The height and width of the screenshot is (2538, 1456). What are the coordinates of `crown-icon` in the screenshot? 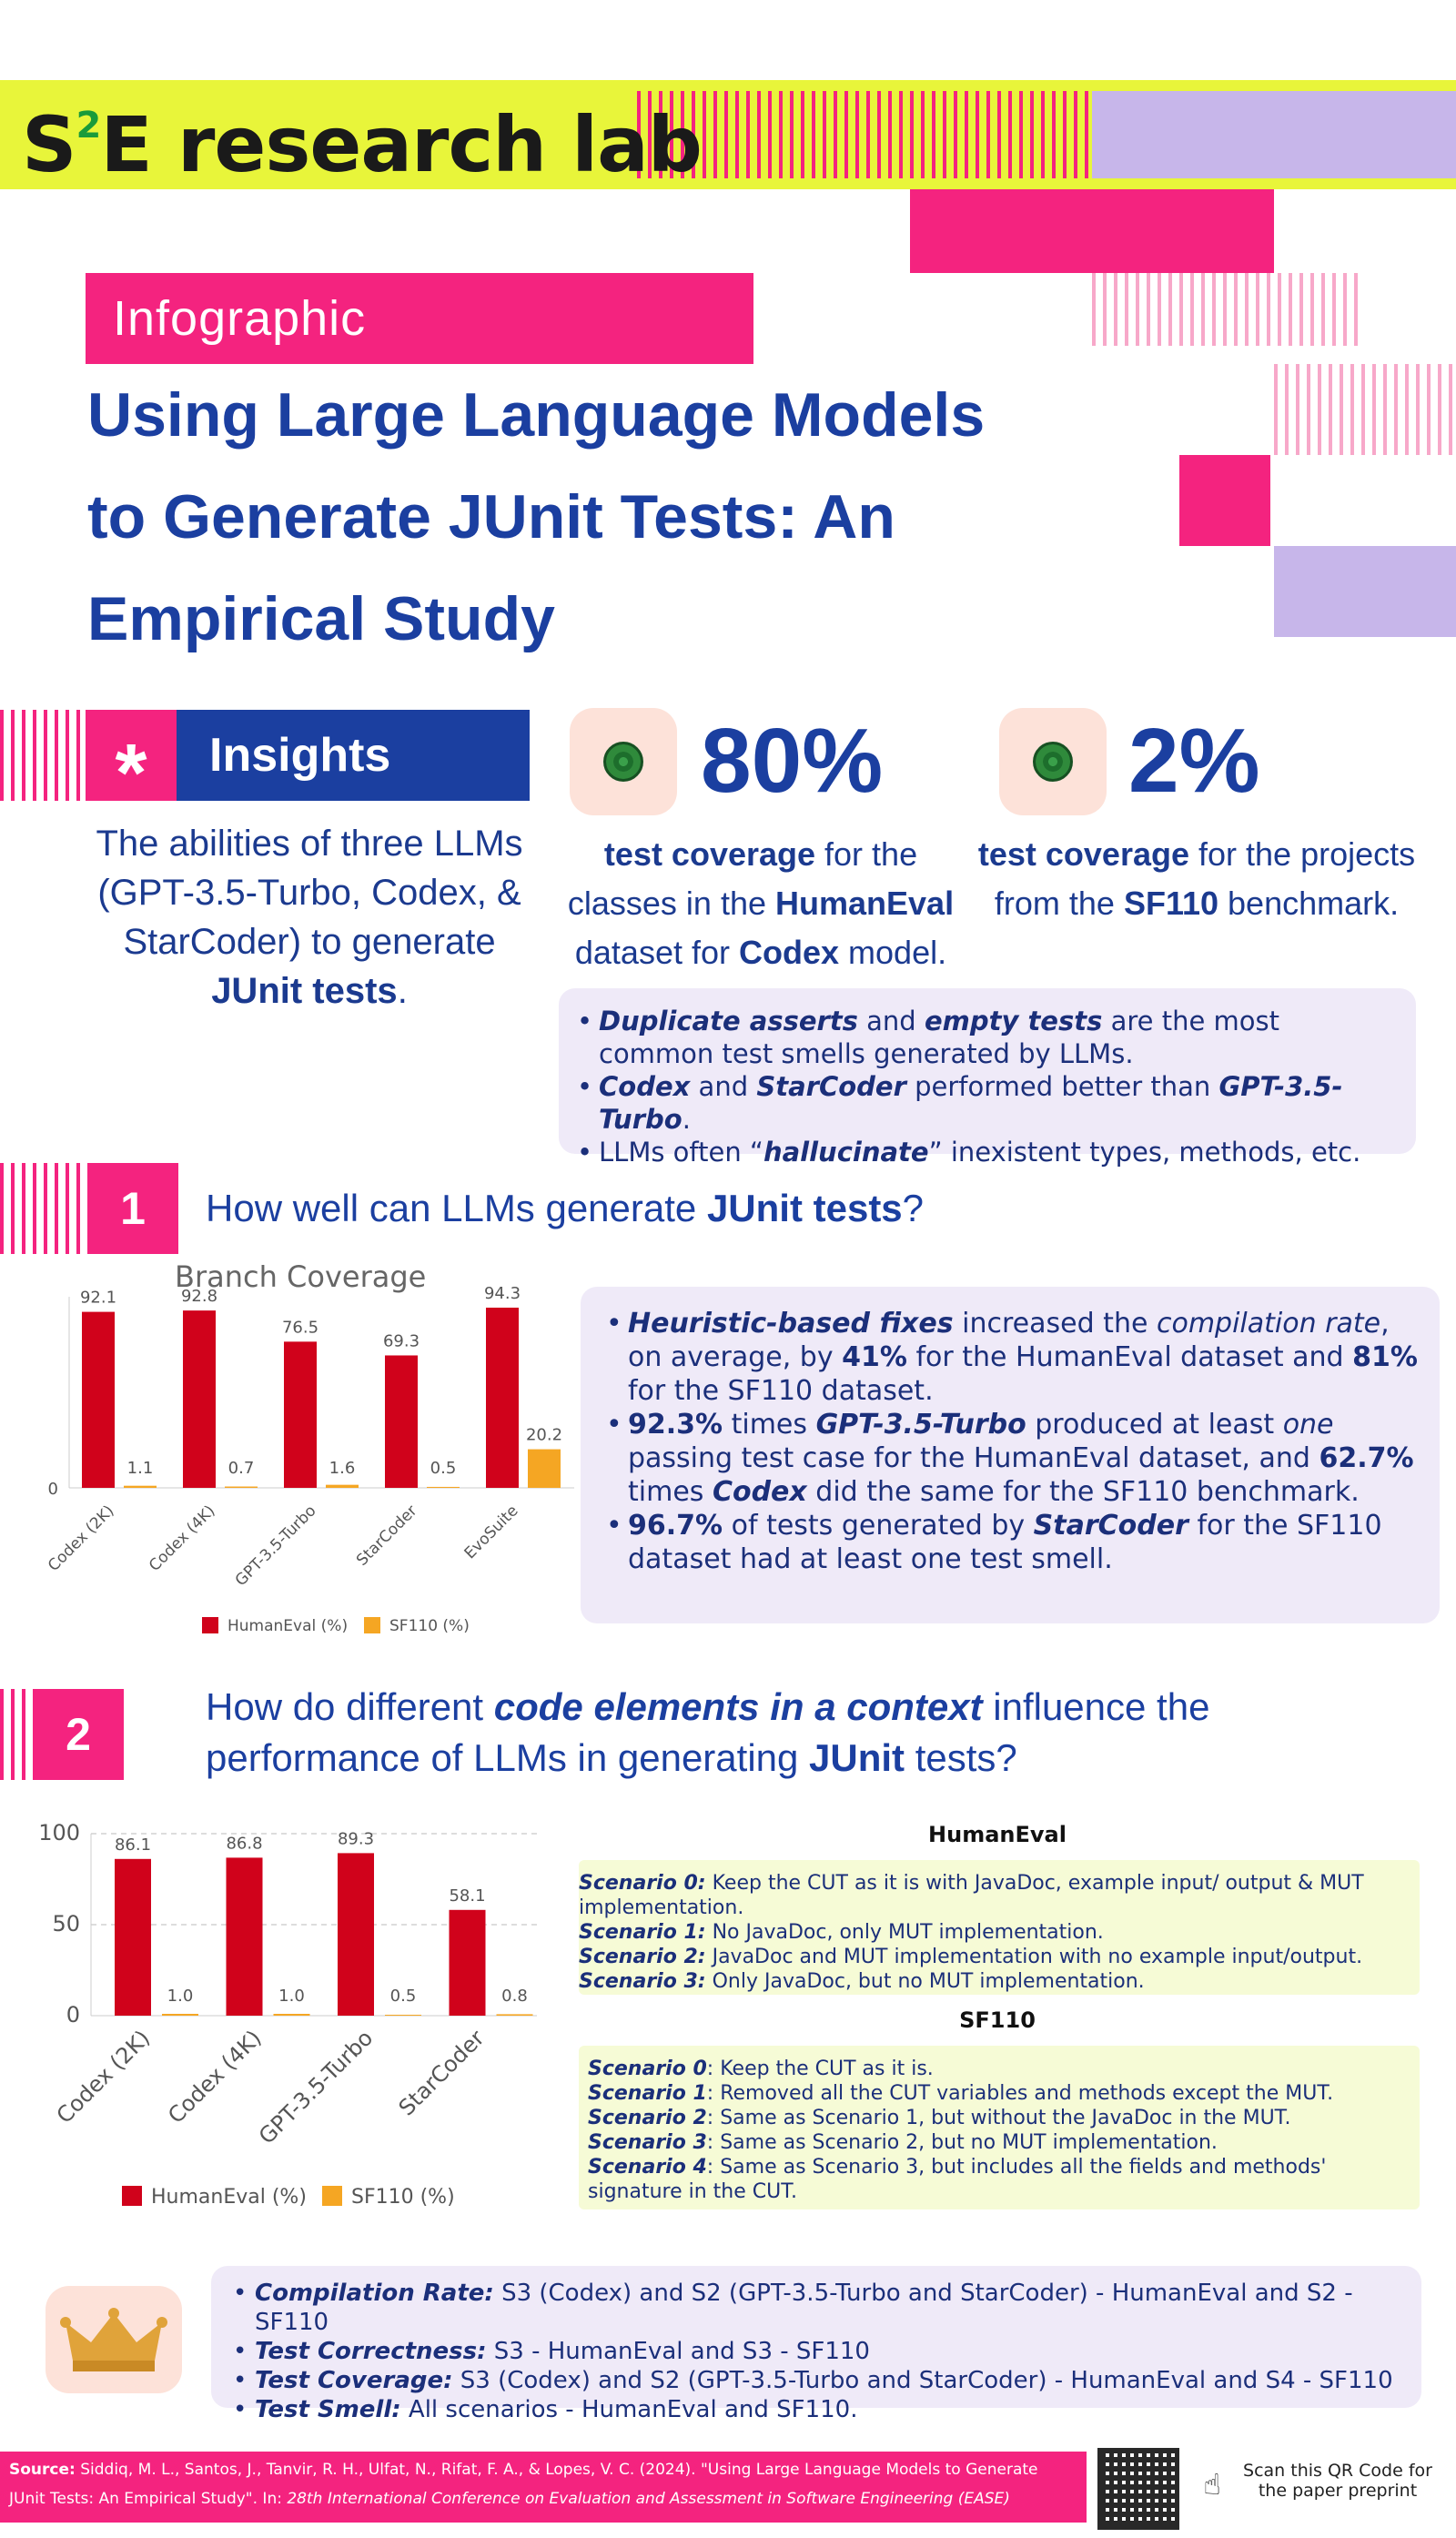 It's located at (114, 2339).